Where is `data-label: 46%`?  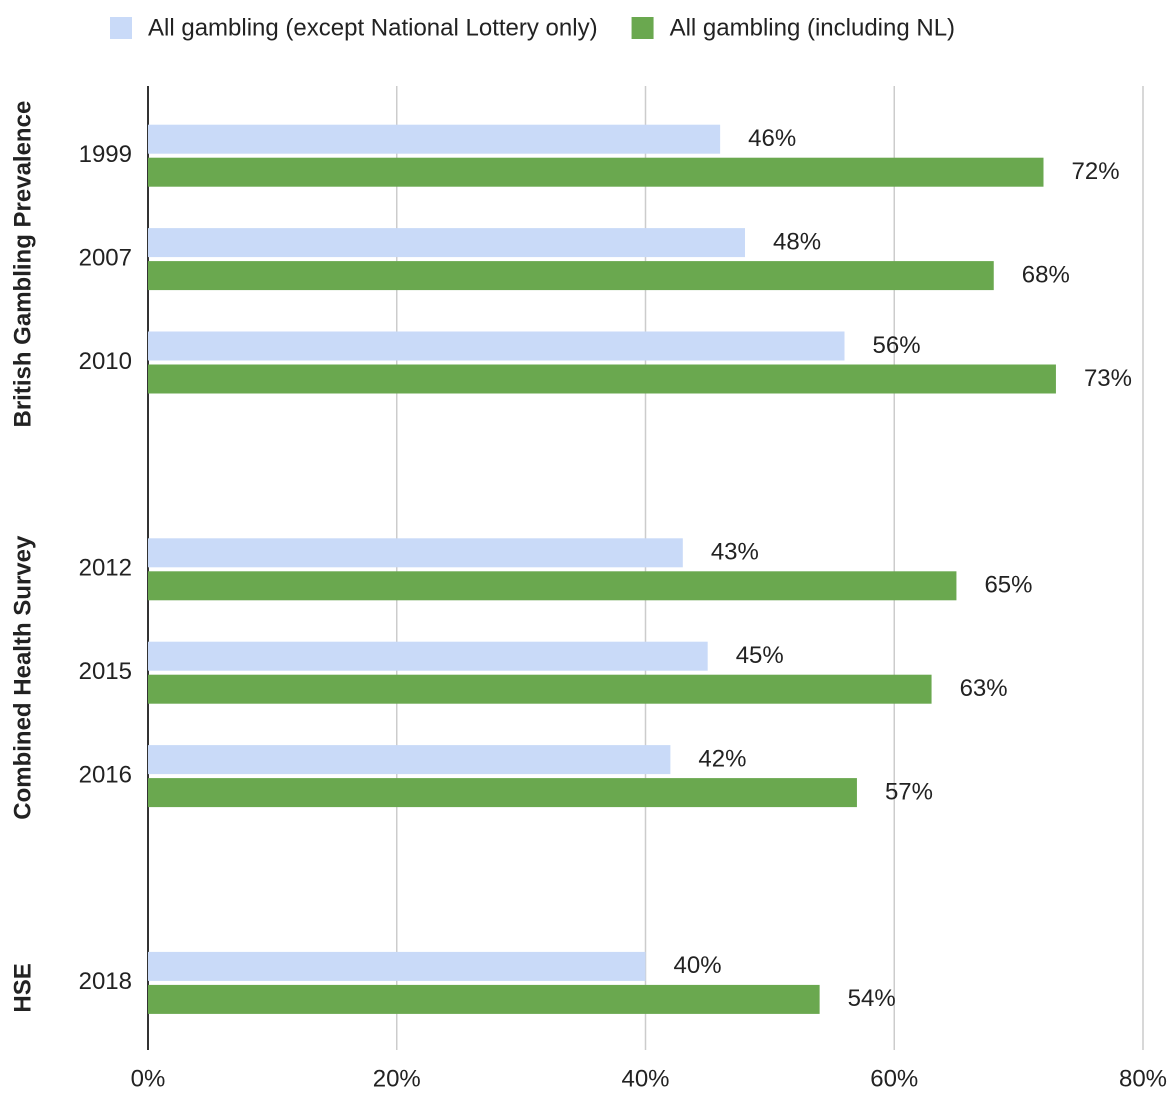 data-label: 46% is located at coordinates (772, 138).